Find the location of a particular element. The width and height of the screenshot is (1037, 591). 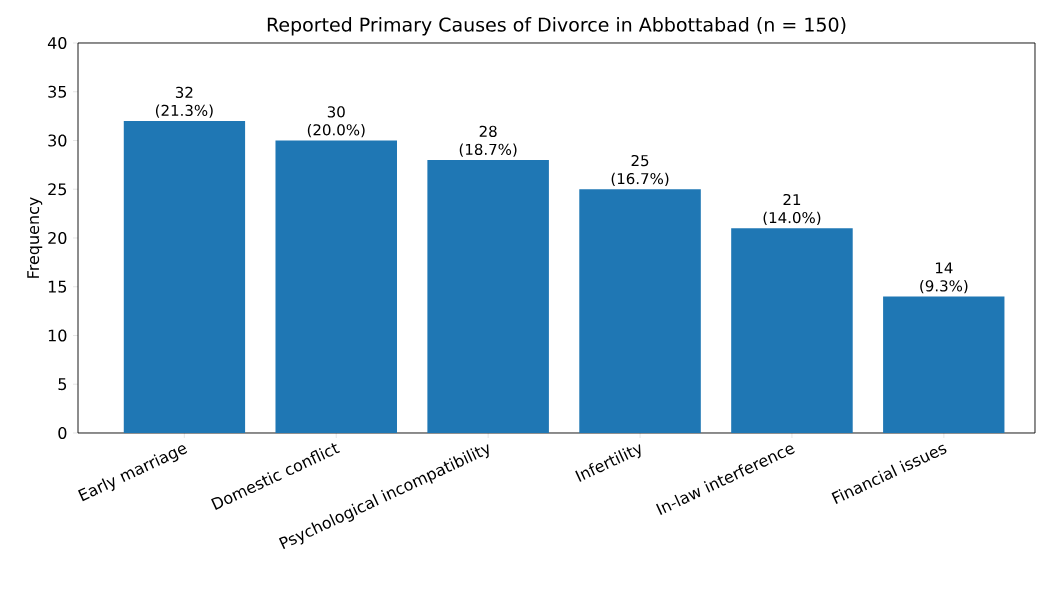

y-tick-label: 5 is located at coordinates (62, 384).